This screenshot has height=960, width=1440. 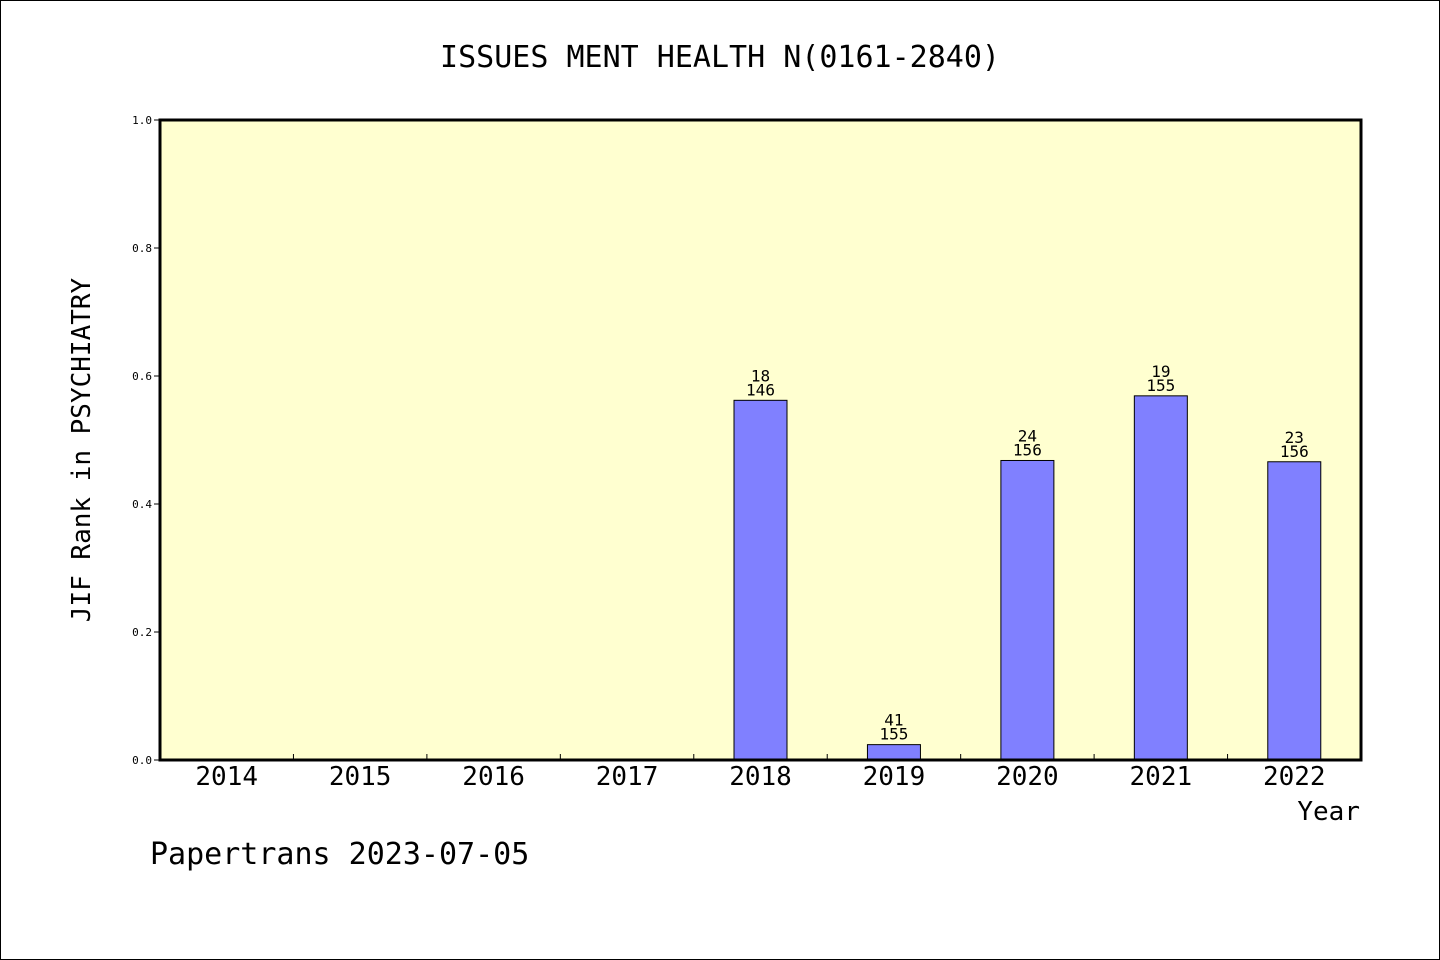 I want to click on y-tick-label: 1.0, so click(x=142, y=120).